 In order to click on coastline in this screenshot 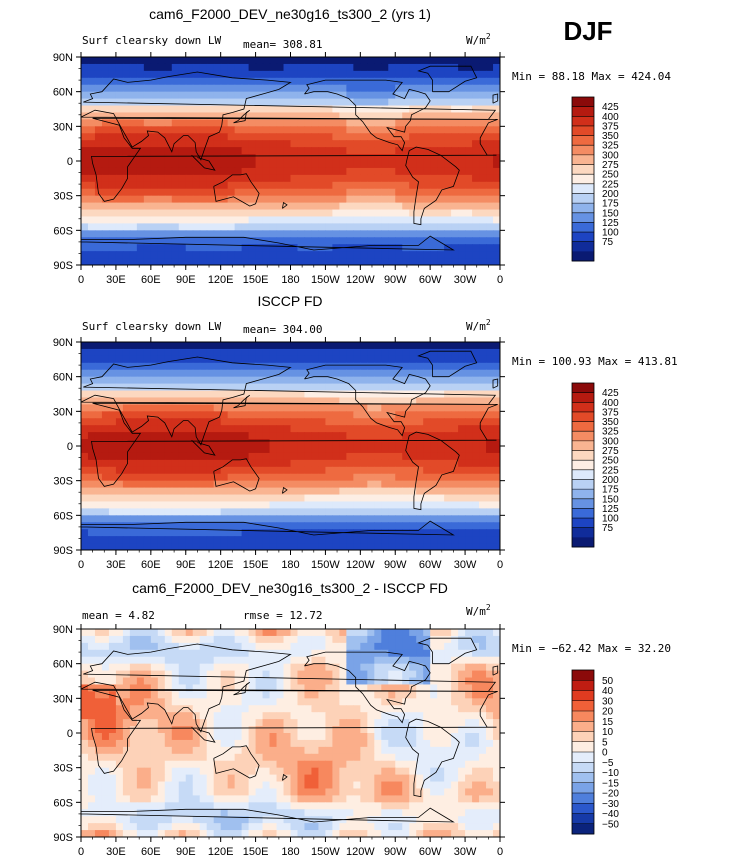, I will do `click(447, 79)`.